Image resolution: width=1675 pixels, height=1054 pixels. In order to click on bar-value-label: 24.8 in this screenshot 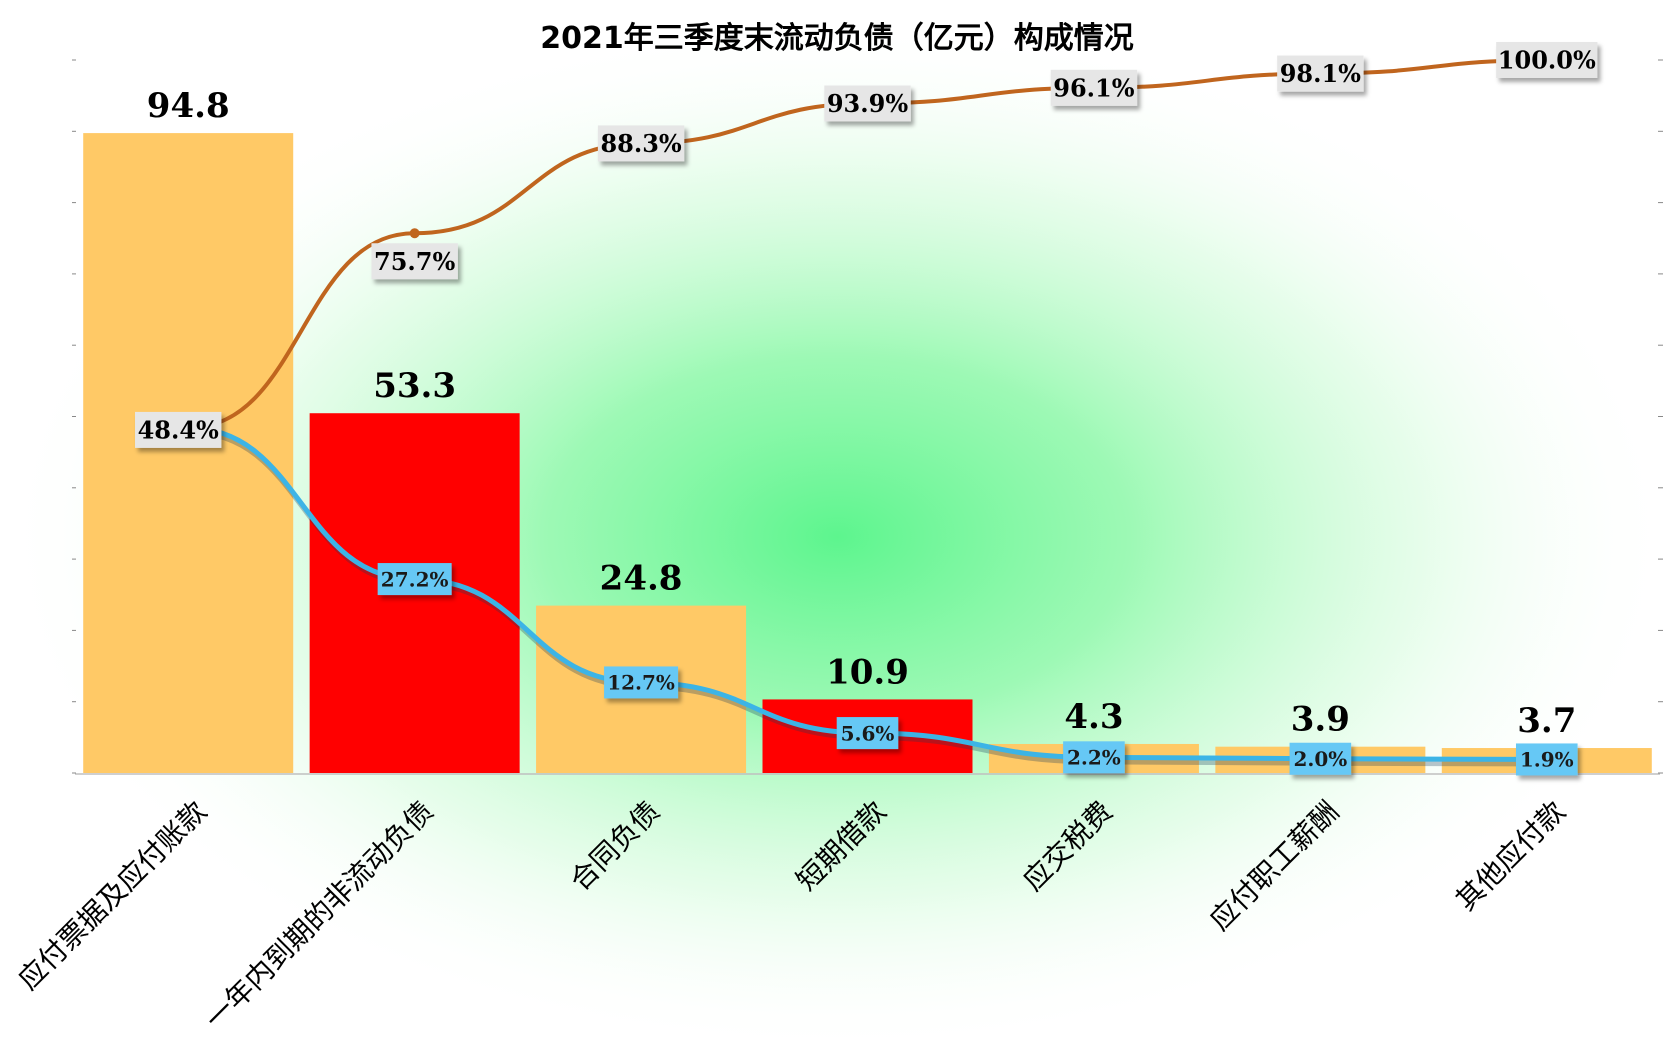, I will do `click(641, 579)`.